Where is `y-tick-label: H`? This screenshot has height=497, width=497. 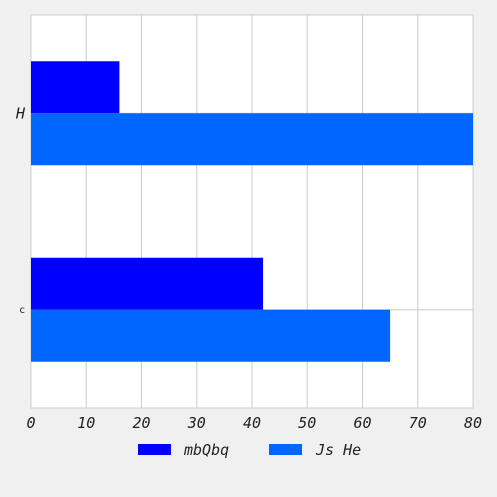 y-tick-label: H is located at coordinates (20, 113).